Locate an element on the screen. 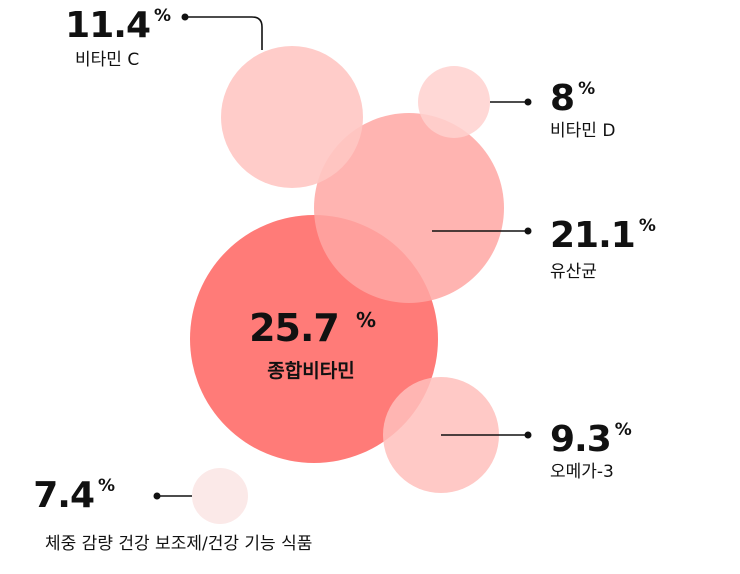 The image size is (740, 574). value-label-유산균: 21.1 is located at coordinates (592, 235).